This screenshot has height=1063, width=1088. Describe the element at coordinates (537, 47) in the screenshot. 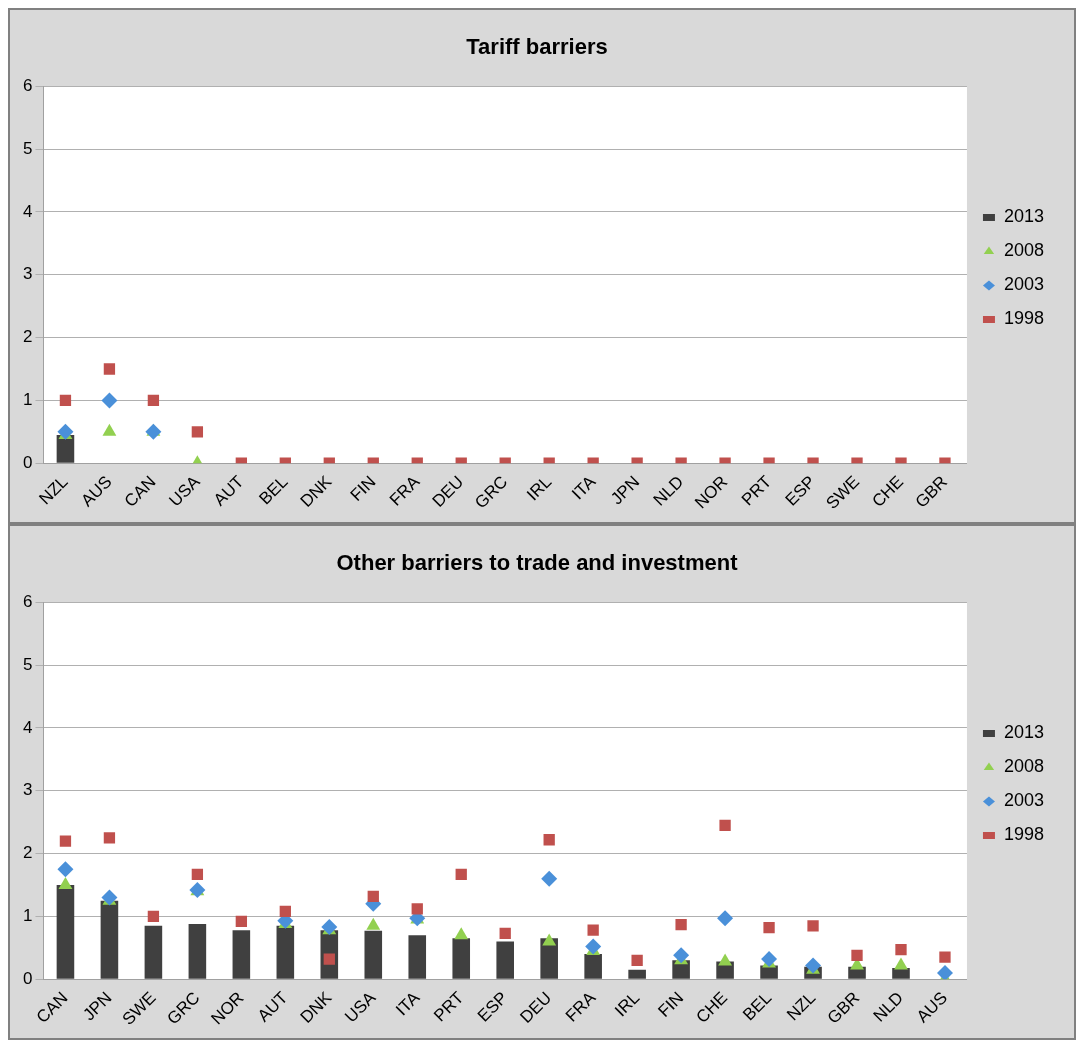

I see `chart-title: Tariff barriers` at that location.